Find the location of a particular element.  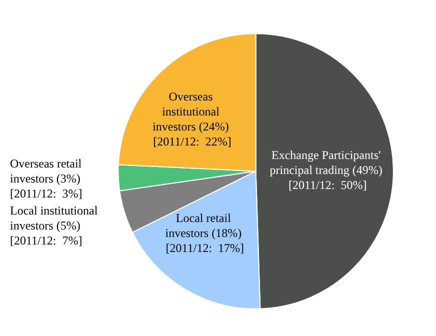

slice-label: Overseas retail investors (3%) [2011/12: 3%] is located at coordinates (47, 178).